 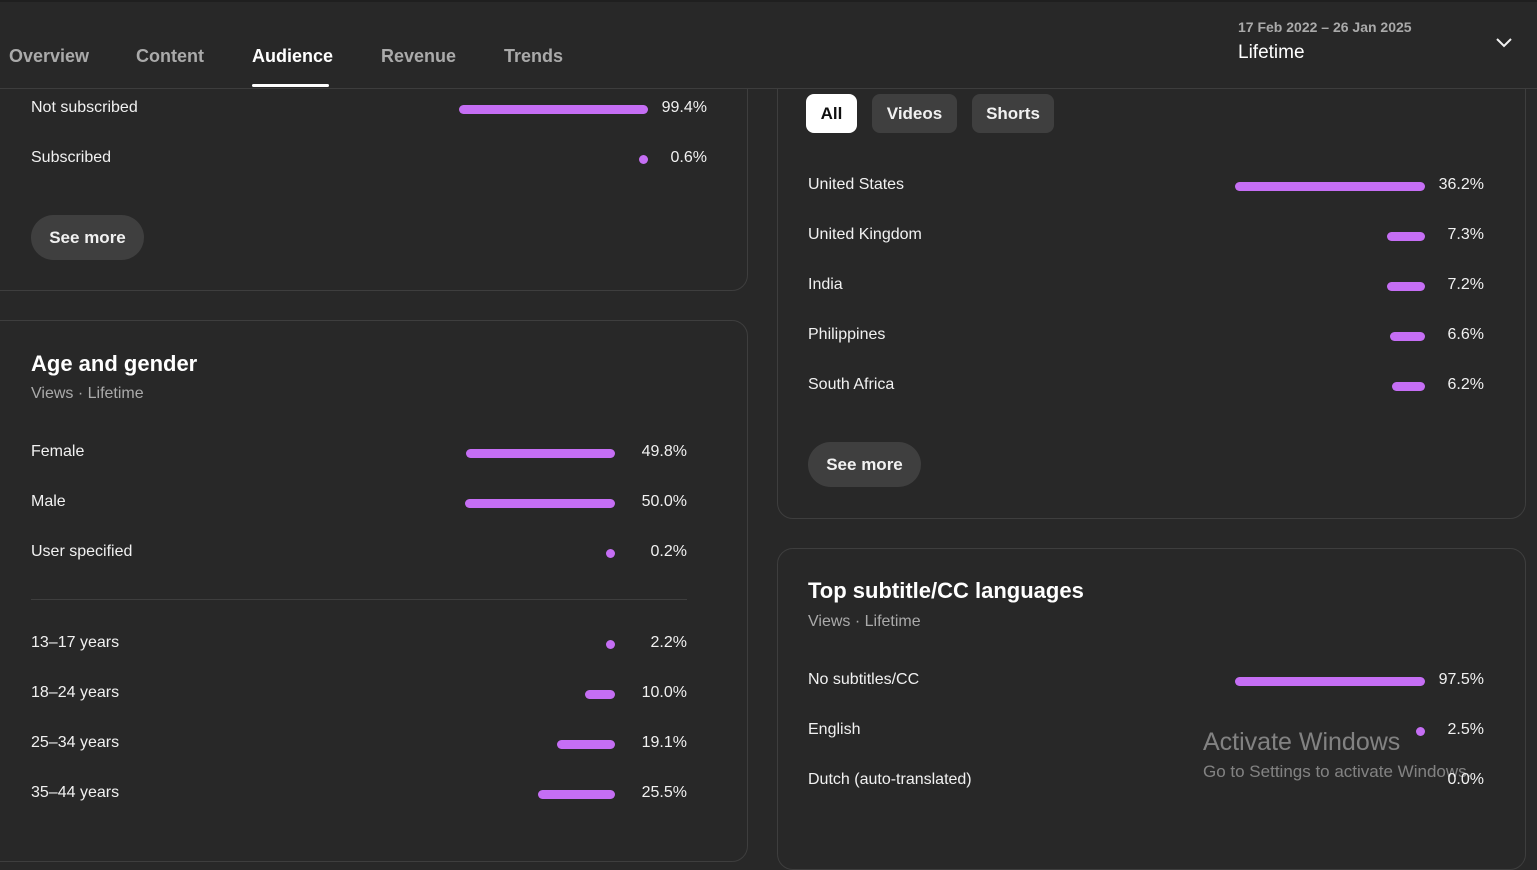 I want to click on row-value: 0.2%, so click(x=668, y=551).